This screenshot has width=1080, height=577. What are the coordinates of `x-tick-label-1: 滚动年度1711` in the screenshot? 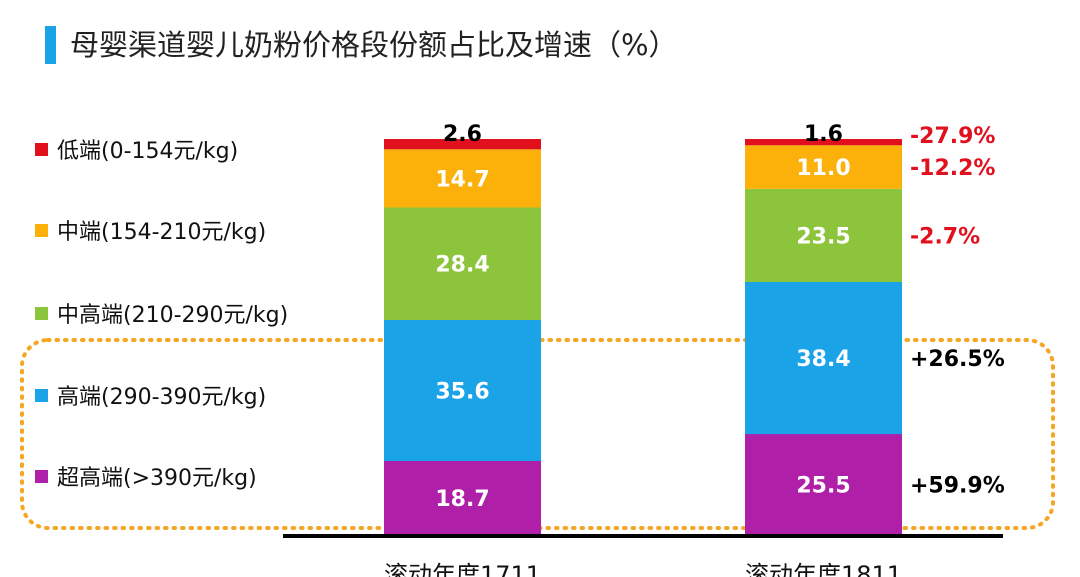 It's located at (462, 569).